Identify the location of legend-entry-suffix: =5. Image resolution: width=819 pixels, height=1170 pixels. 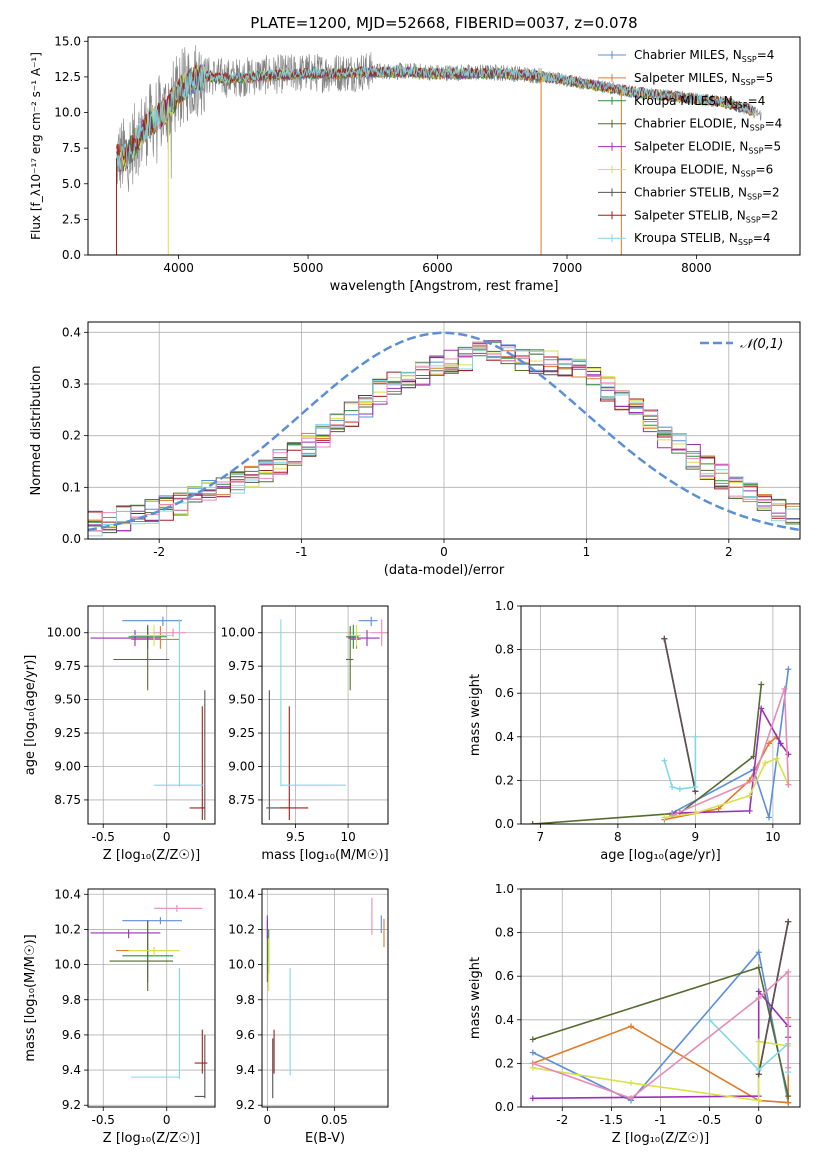
(772, 147).